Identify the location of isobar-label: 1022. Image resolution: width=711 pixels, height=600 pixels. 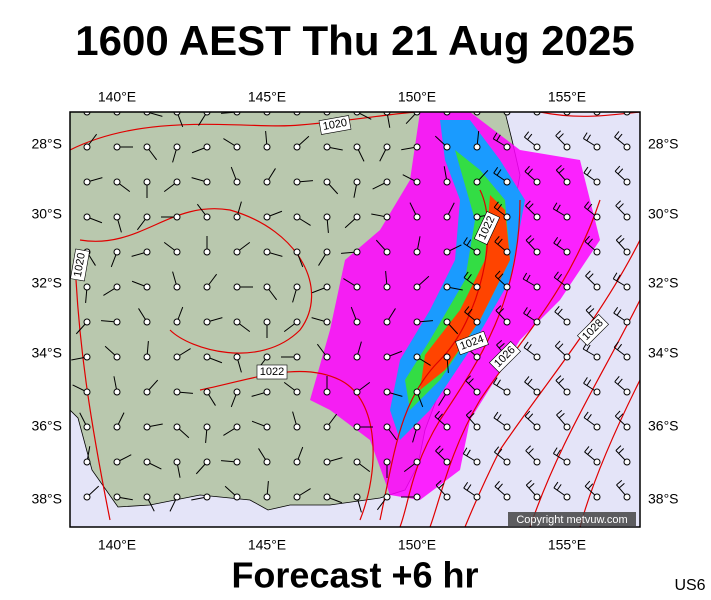
(272, 372).